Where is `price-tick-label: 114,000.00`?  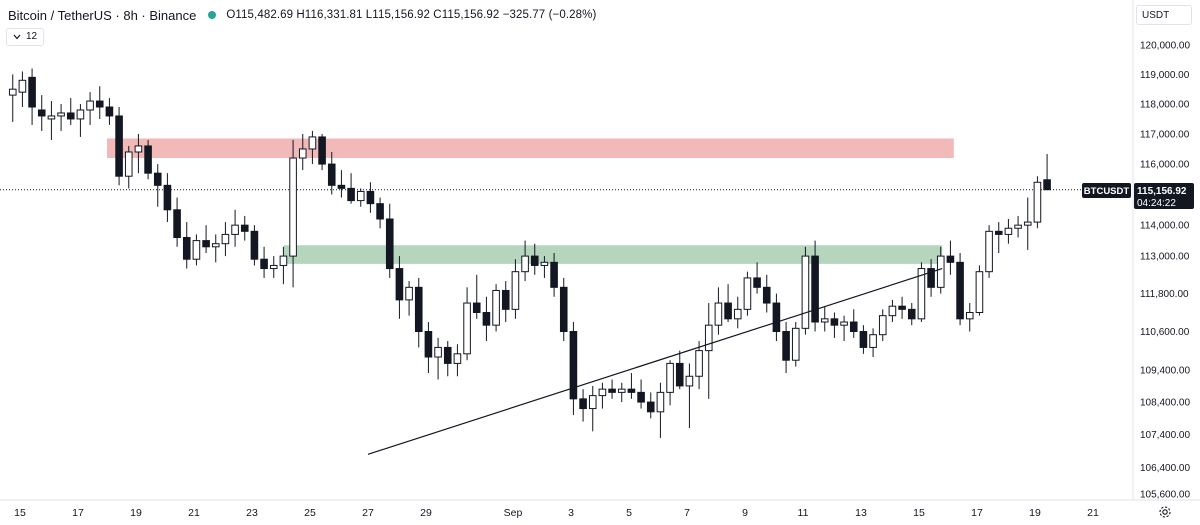 price-tick-label: 114,000.00 is located at coordinates (1165, 226).